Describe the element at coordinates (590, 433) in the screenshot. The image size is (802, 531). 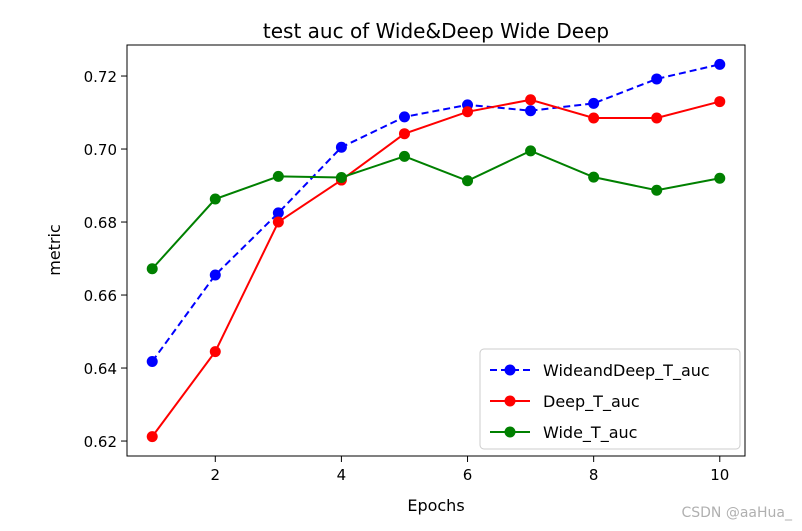
I see `legend-label: Wide_T_auc` at that location.